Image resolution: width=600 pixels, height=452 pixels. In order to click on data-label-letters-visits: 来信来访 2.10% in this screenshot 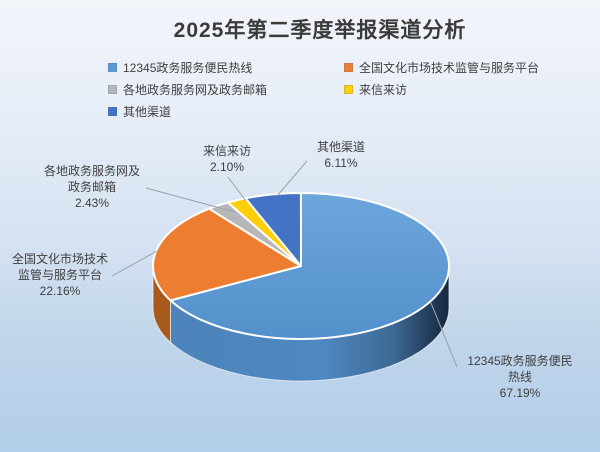, I will do `click(227, 159)`.